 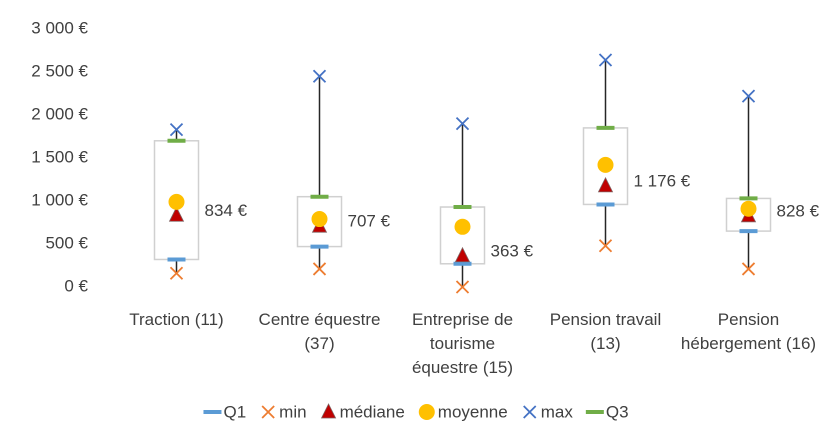 What do you see at coordinates (176, 319) in the screenshot?
I see `x-tick-label: Traction (11)` at bounding box center [176, 319].